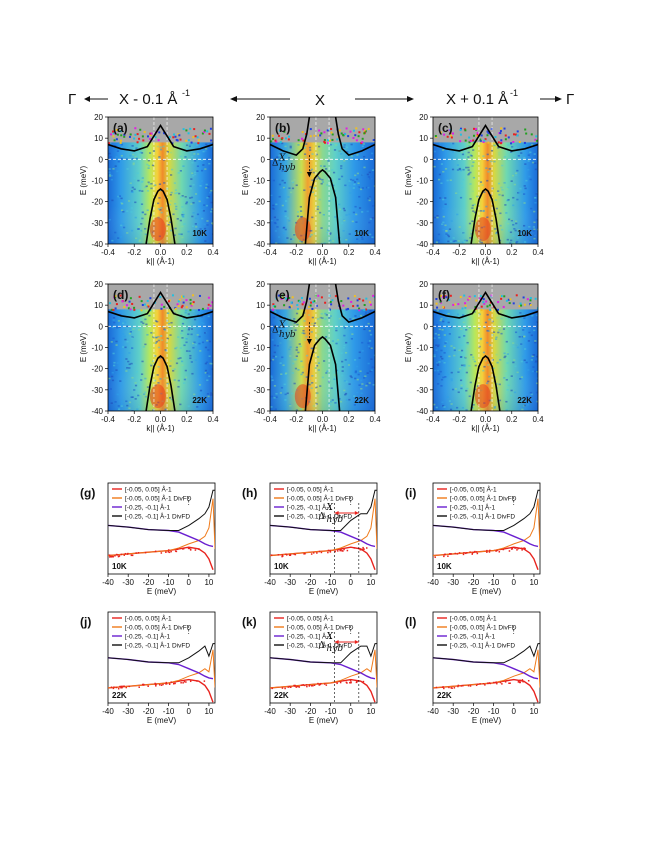 Image resolution: width=654 pixels, height=846 pixels. Describe the element at coordinates (422, 369) in the screenshot. I see `y-tick-label: -20` at that location.